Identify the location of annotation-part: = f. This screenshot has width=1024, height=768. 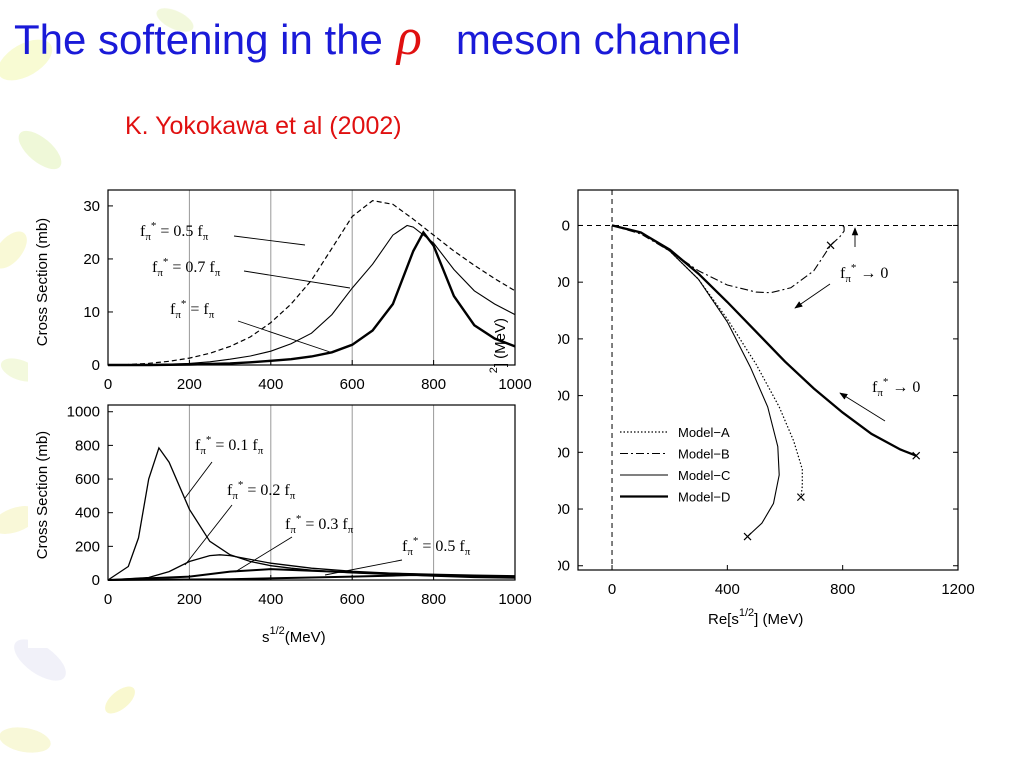
(197, 309).